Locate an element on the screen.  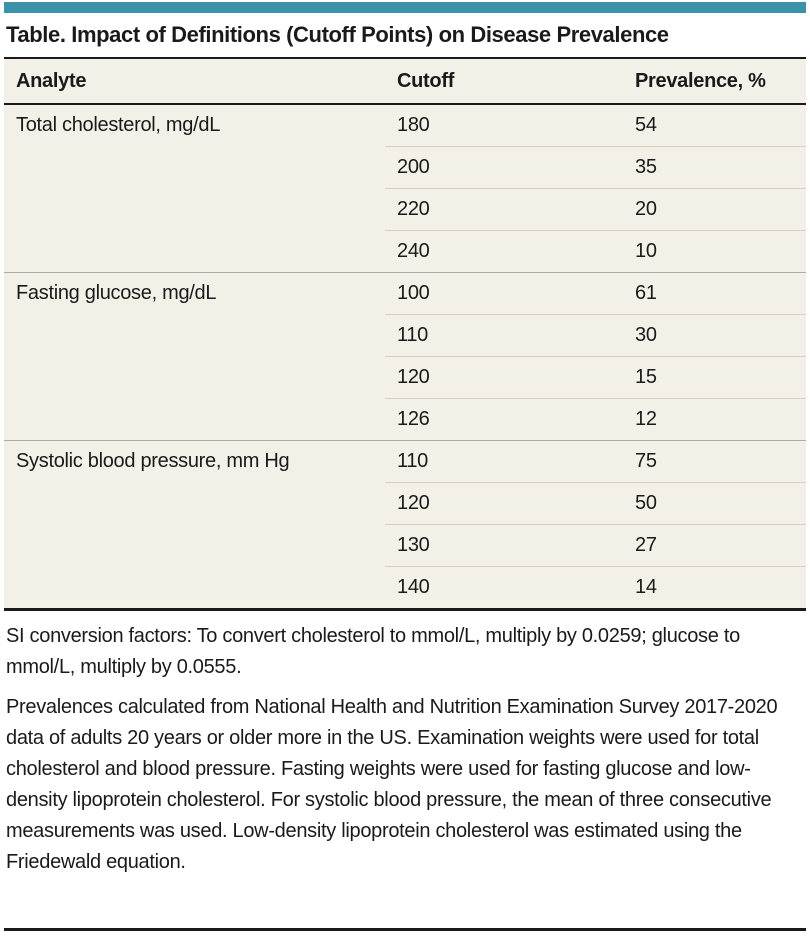
cutoff-cell: 100 is located at coordinates (510, 293).